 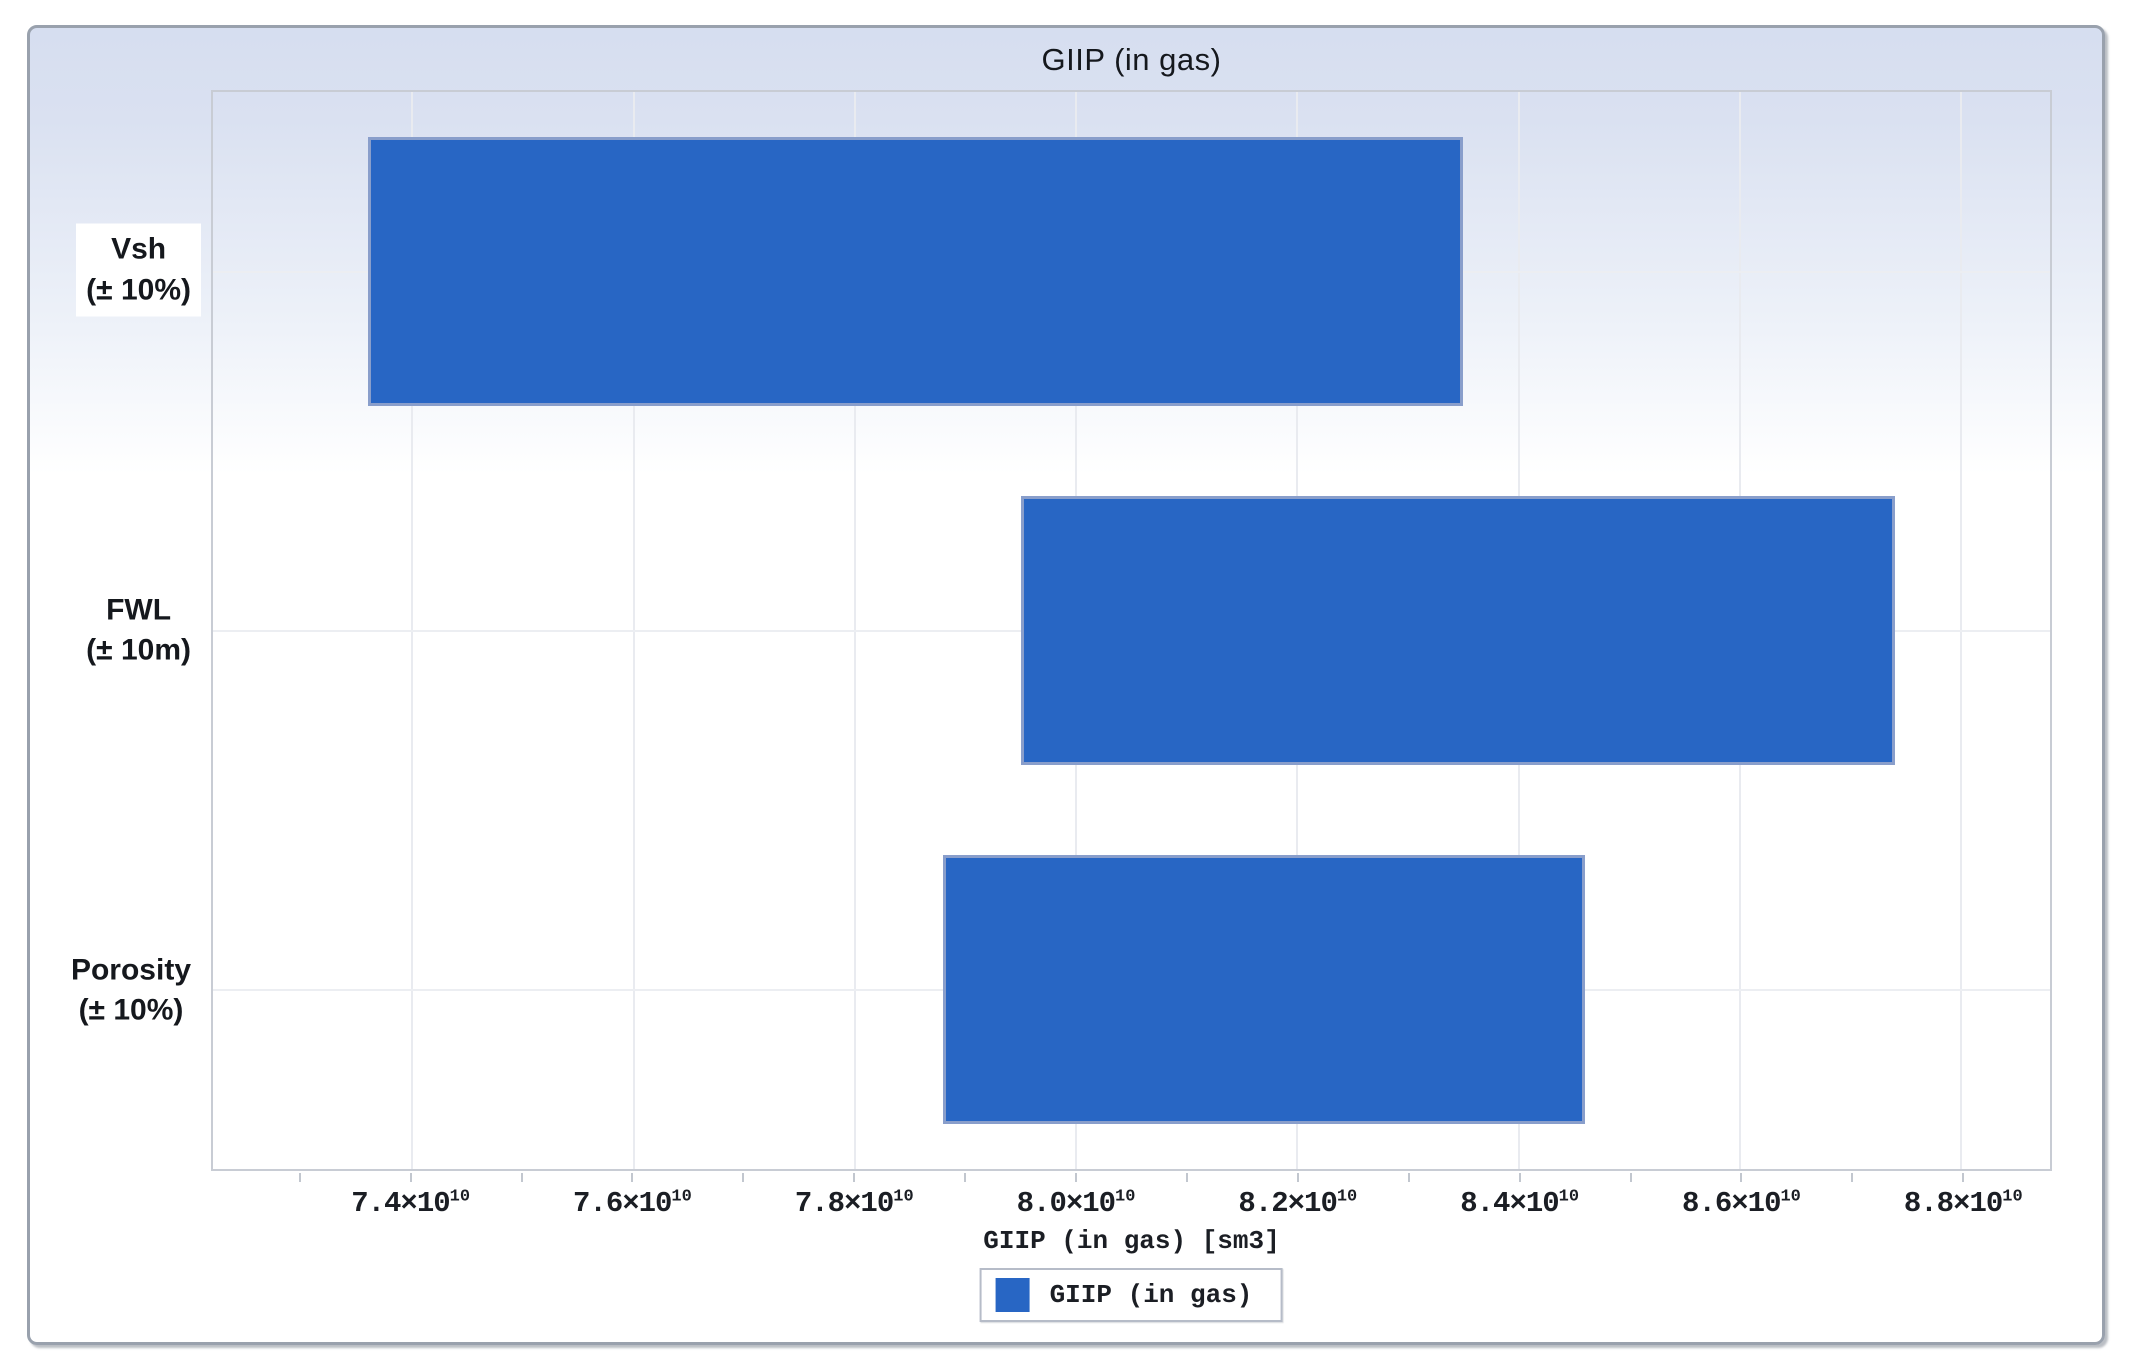 What do you see at coordinates (411, 1203) in the screenshot?
I see `x-tick-label: 7.4×1010` at bounding box center [411, 1203].